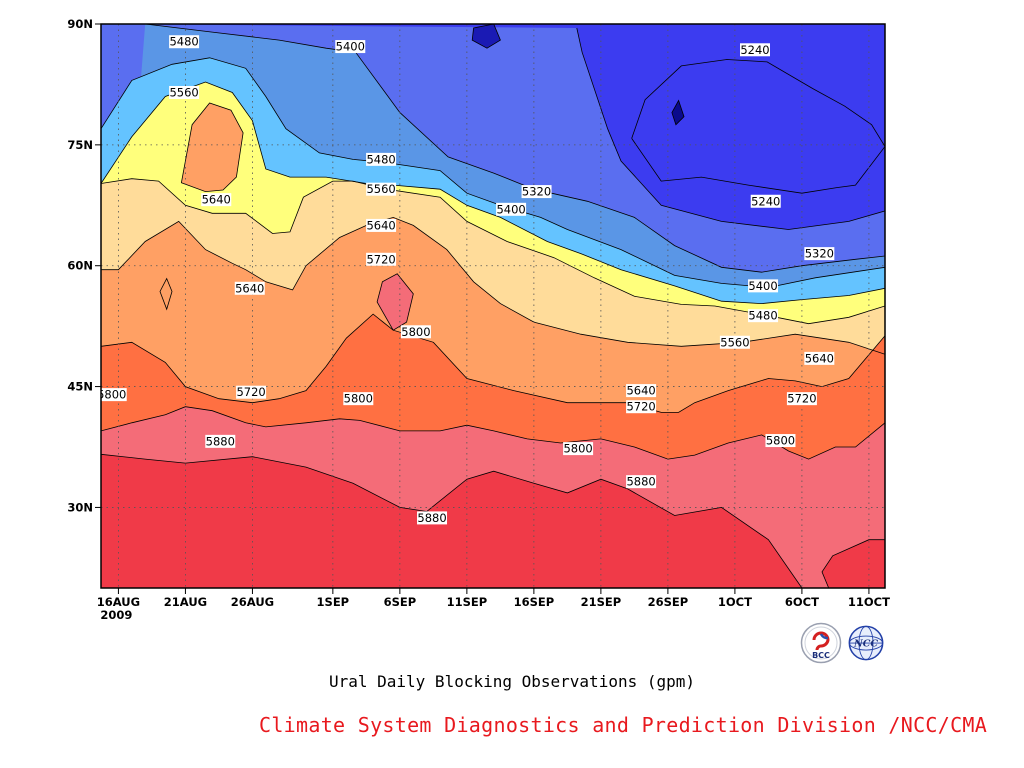  Describe the element at coordinates (869, 602) in the screenshot. I see `x-tick-label: 11OCT` at that location.